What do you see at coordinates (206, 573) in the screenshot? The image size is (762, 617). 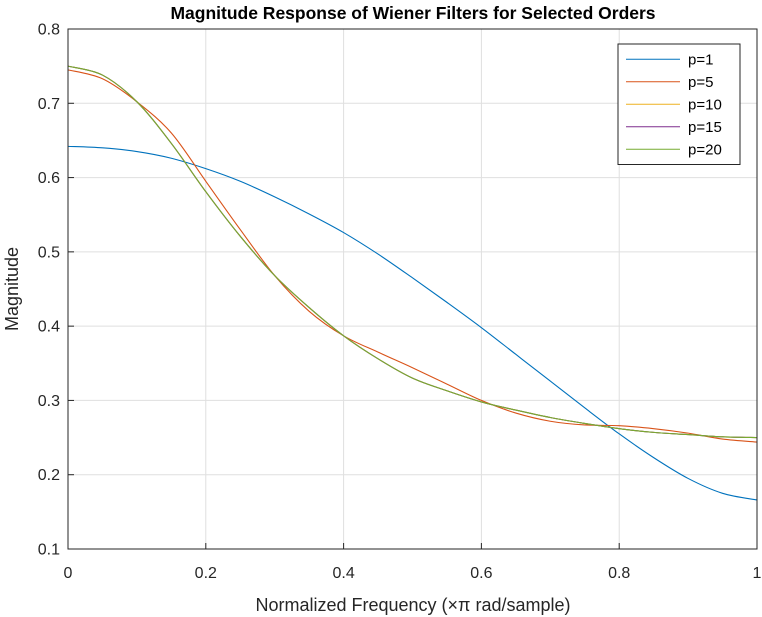 I see `x-tick-label: 0.2` at bounding box center [206, 573].